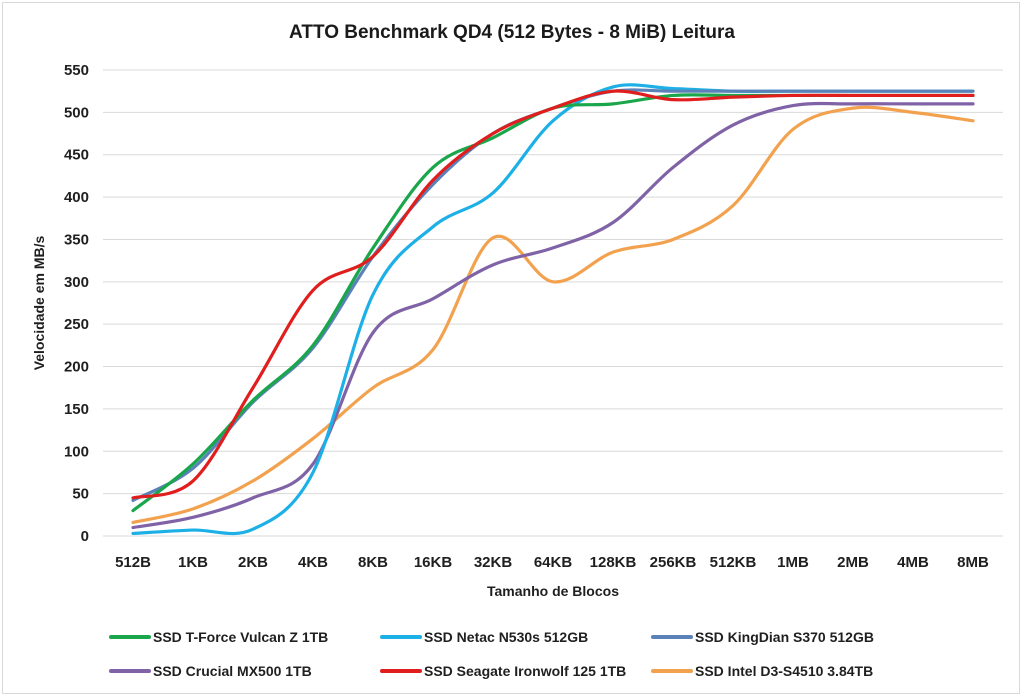 Image resolution: width=1024 pixels, height=698 pixels. Describe the element at coordinates (76, 409) in the screenshot. I see `y-tick-label: 150` at that location.